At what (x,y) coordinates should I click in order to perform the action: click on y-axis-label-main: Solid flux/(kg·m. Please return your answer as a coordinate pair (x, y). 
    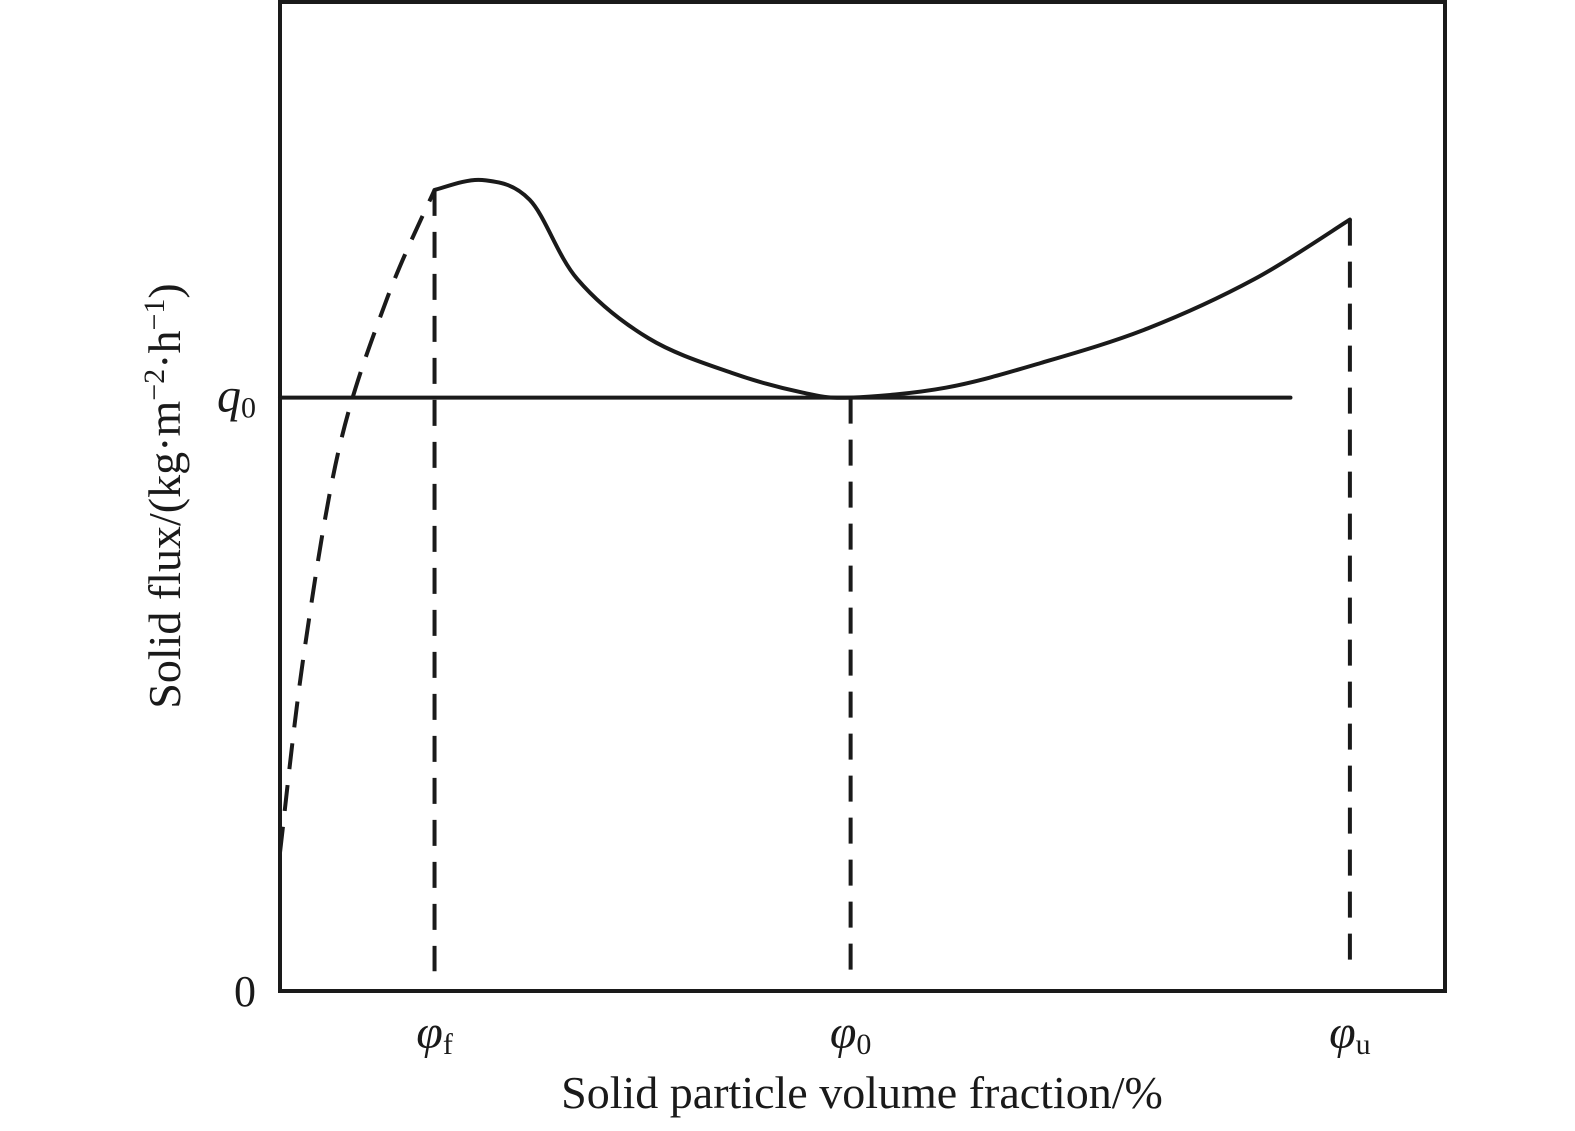
    Looking at the image, I should click on (164, 555).